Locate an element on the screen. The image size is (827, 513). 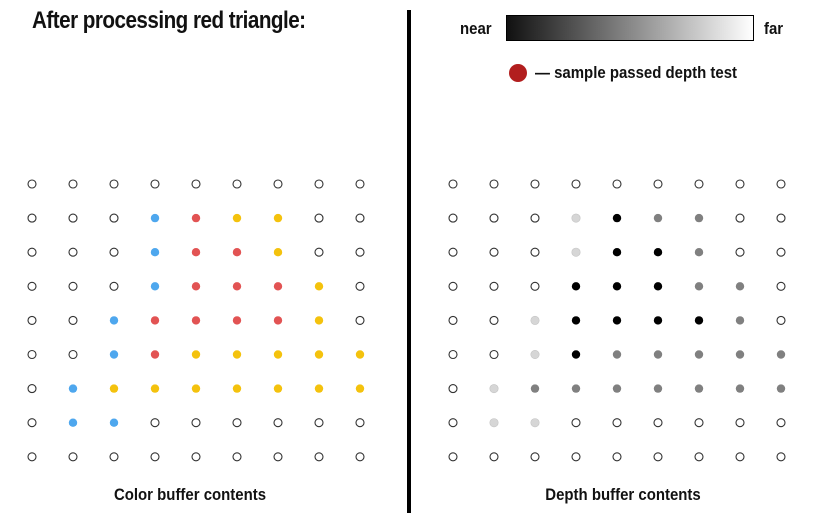
passed-sample-key-label: — sample passed depth test is located at coordinates (636, 72).